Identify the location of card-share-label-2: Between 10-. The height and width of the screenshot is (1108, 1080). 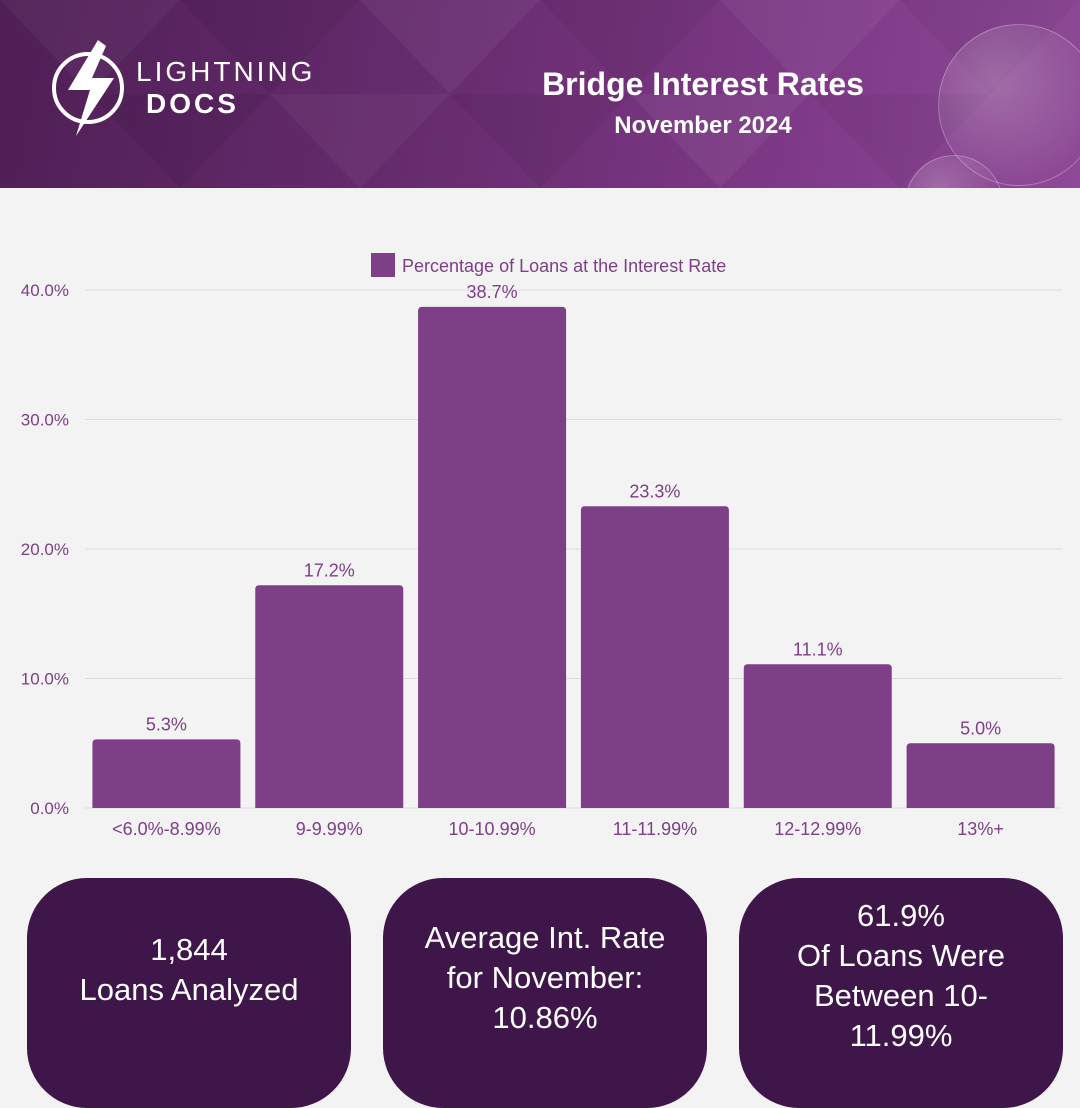
(901, 995).